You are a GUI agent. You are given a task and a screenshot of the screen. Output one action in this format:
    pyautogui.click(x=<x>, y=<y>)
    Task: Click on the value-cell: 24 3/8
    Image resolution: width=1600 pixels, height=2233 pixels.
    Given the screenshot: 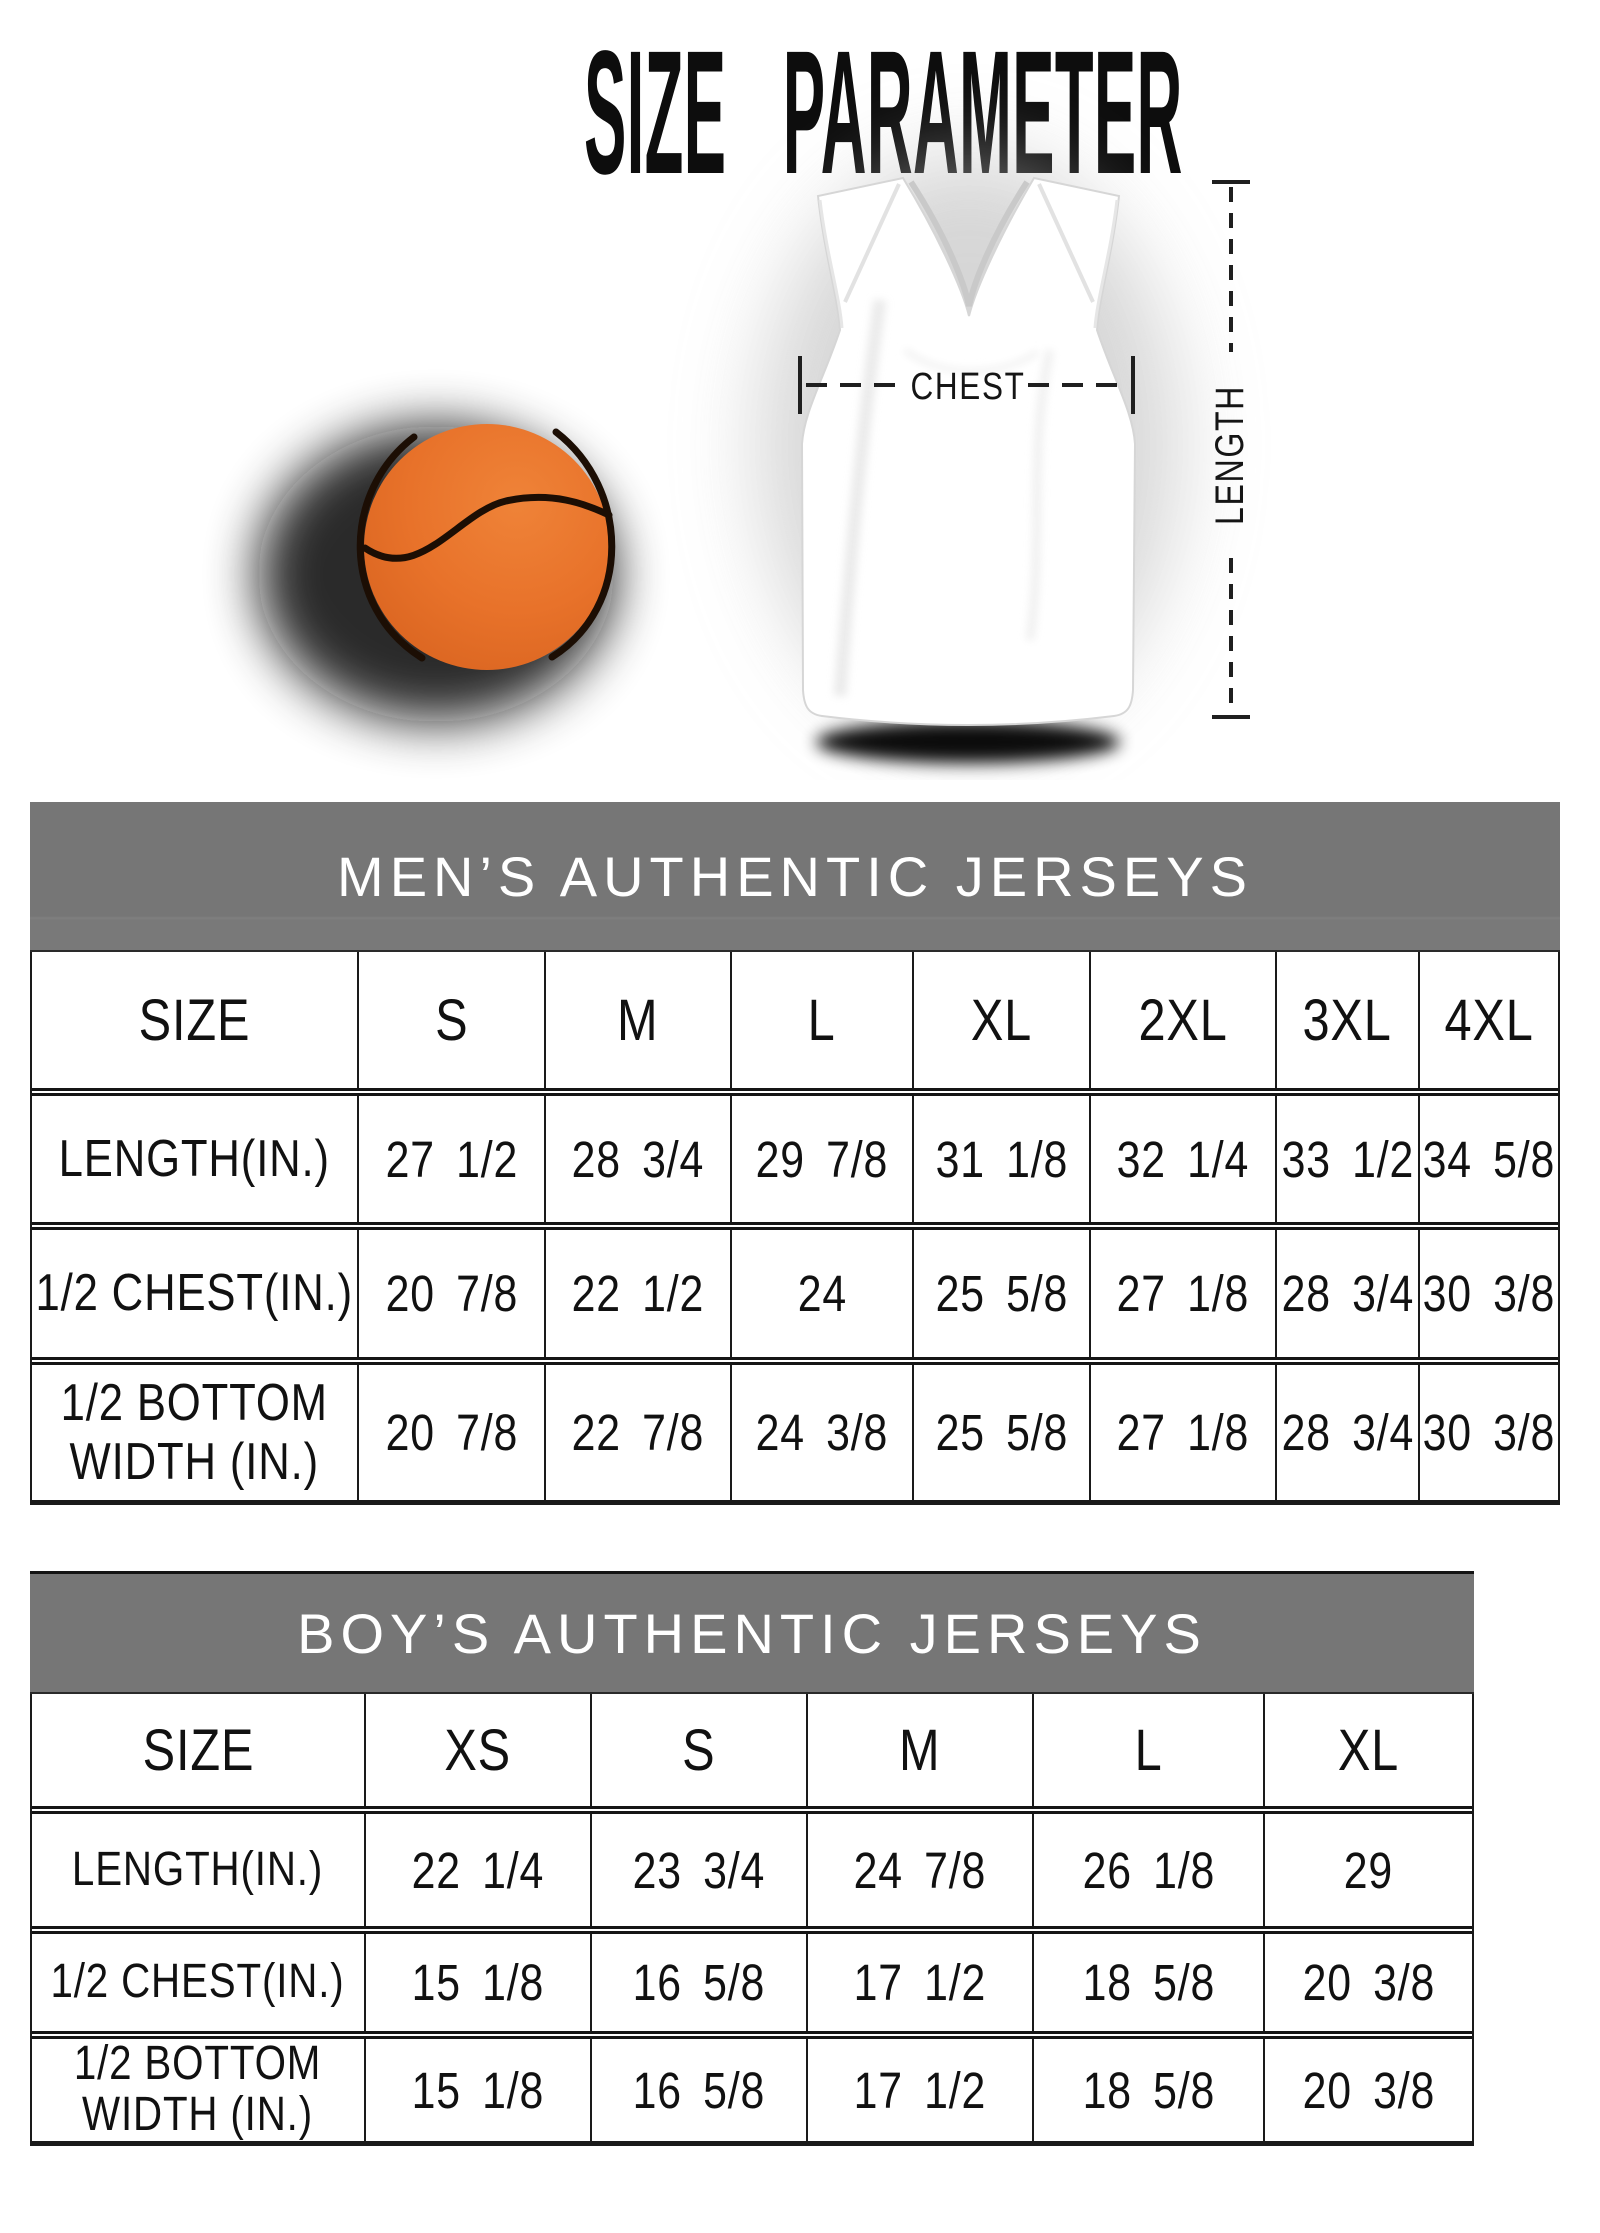 What is the action you would take?
    pyautogui.click(x=823, y=1432)
    